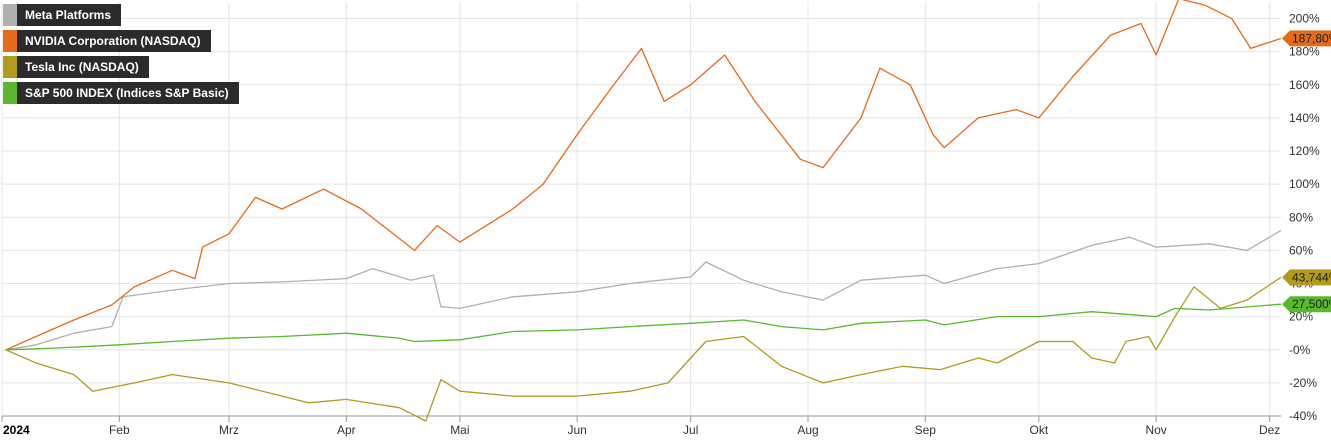 This screenshot has height=442, width=1331. I want to click on x-tick-label: Mrz, so click(229, 430).